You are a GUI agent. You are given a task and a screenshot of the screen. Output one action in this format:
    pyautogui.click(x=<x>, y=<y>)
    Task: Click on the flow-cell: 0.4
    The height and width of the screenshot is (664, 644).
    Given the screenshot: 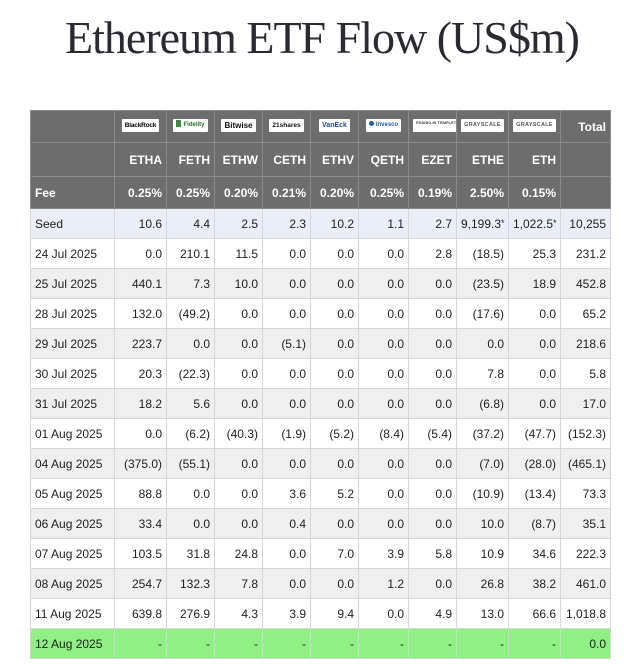 What is the action you would take?
    pyautogui.click(x=286, y=523)
    